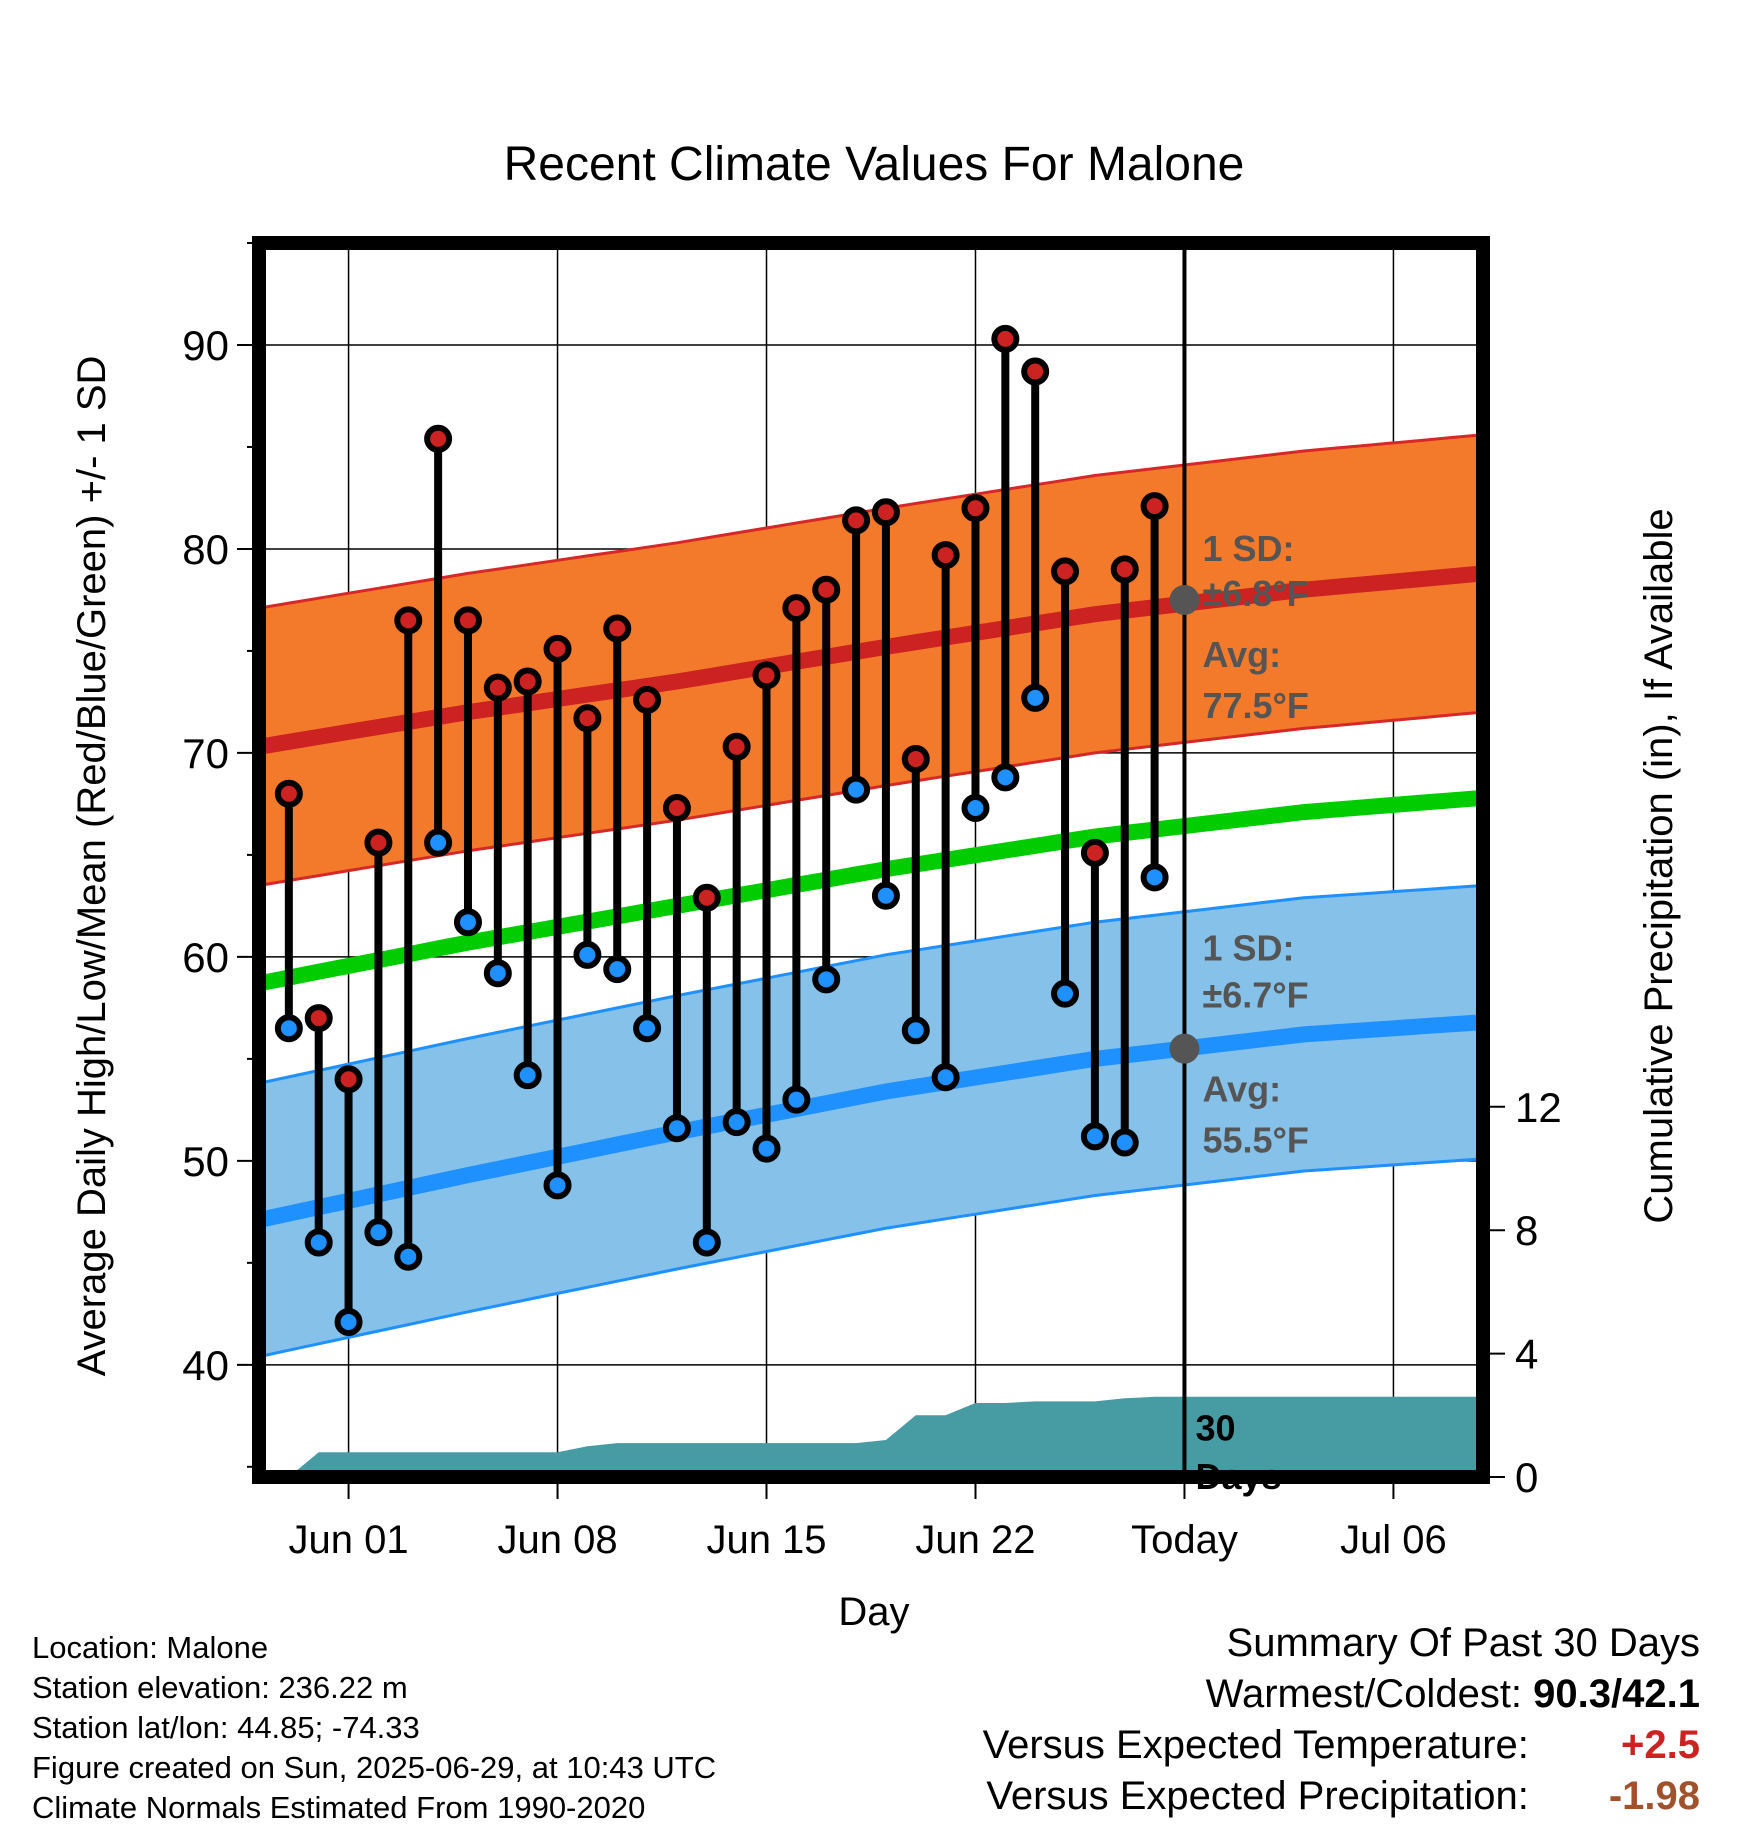 The image size is (1748, 1828). I want to click on temp-label: Versus Expected Temperature:, so click(1255, 1745).